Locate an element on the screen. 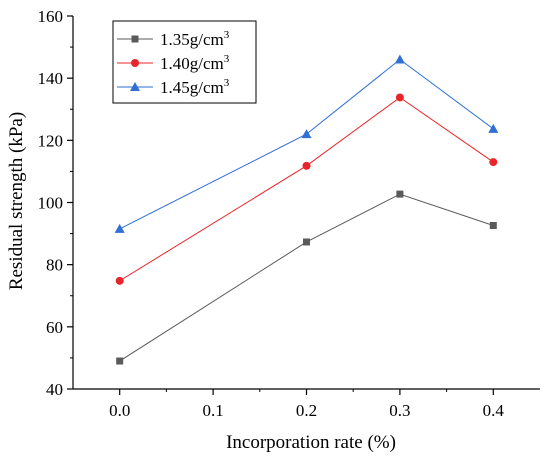 Image resolution: width=550 pixels, height=468 pixels. y-tick-label: 100 is located at coordinates (51, 203).